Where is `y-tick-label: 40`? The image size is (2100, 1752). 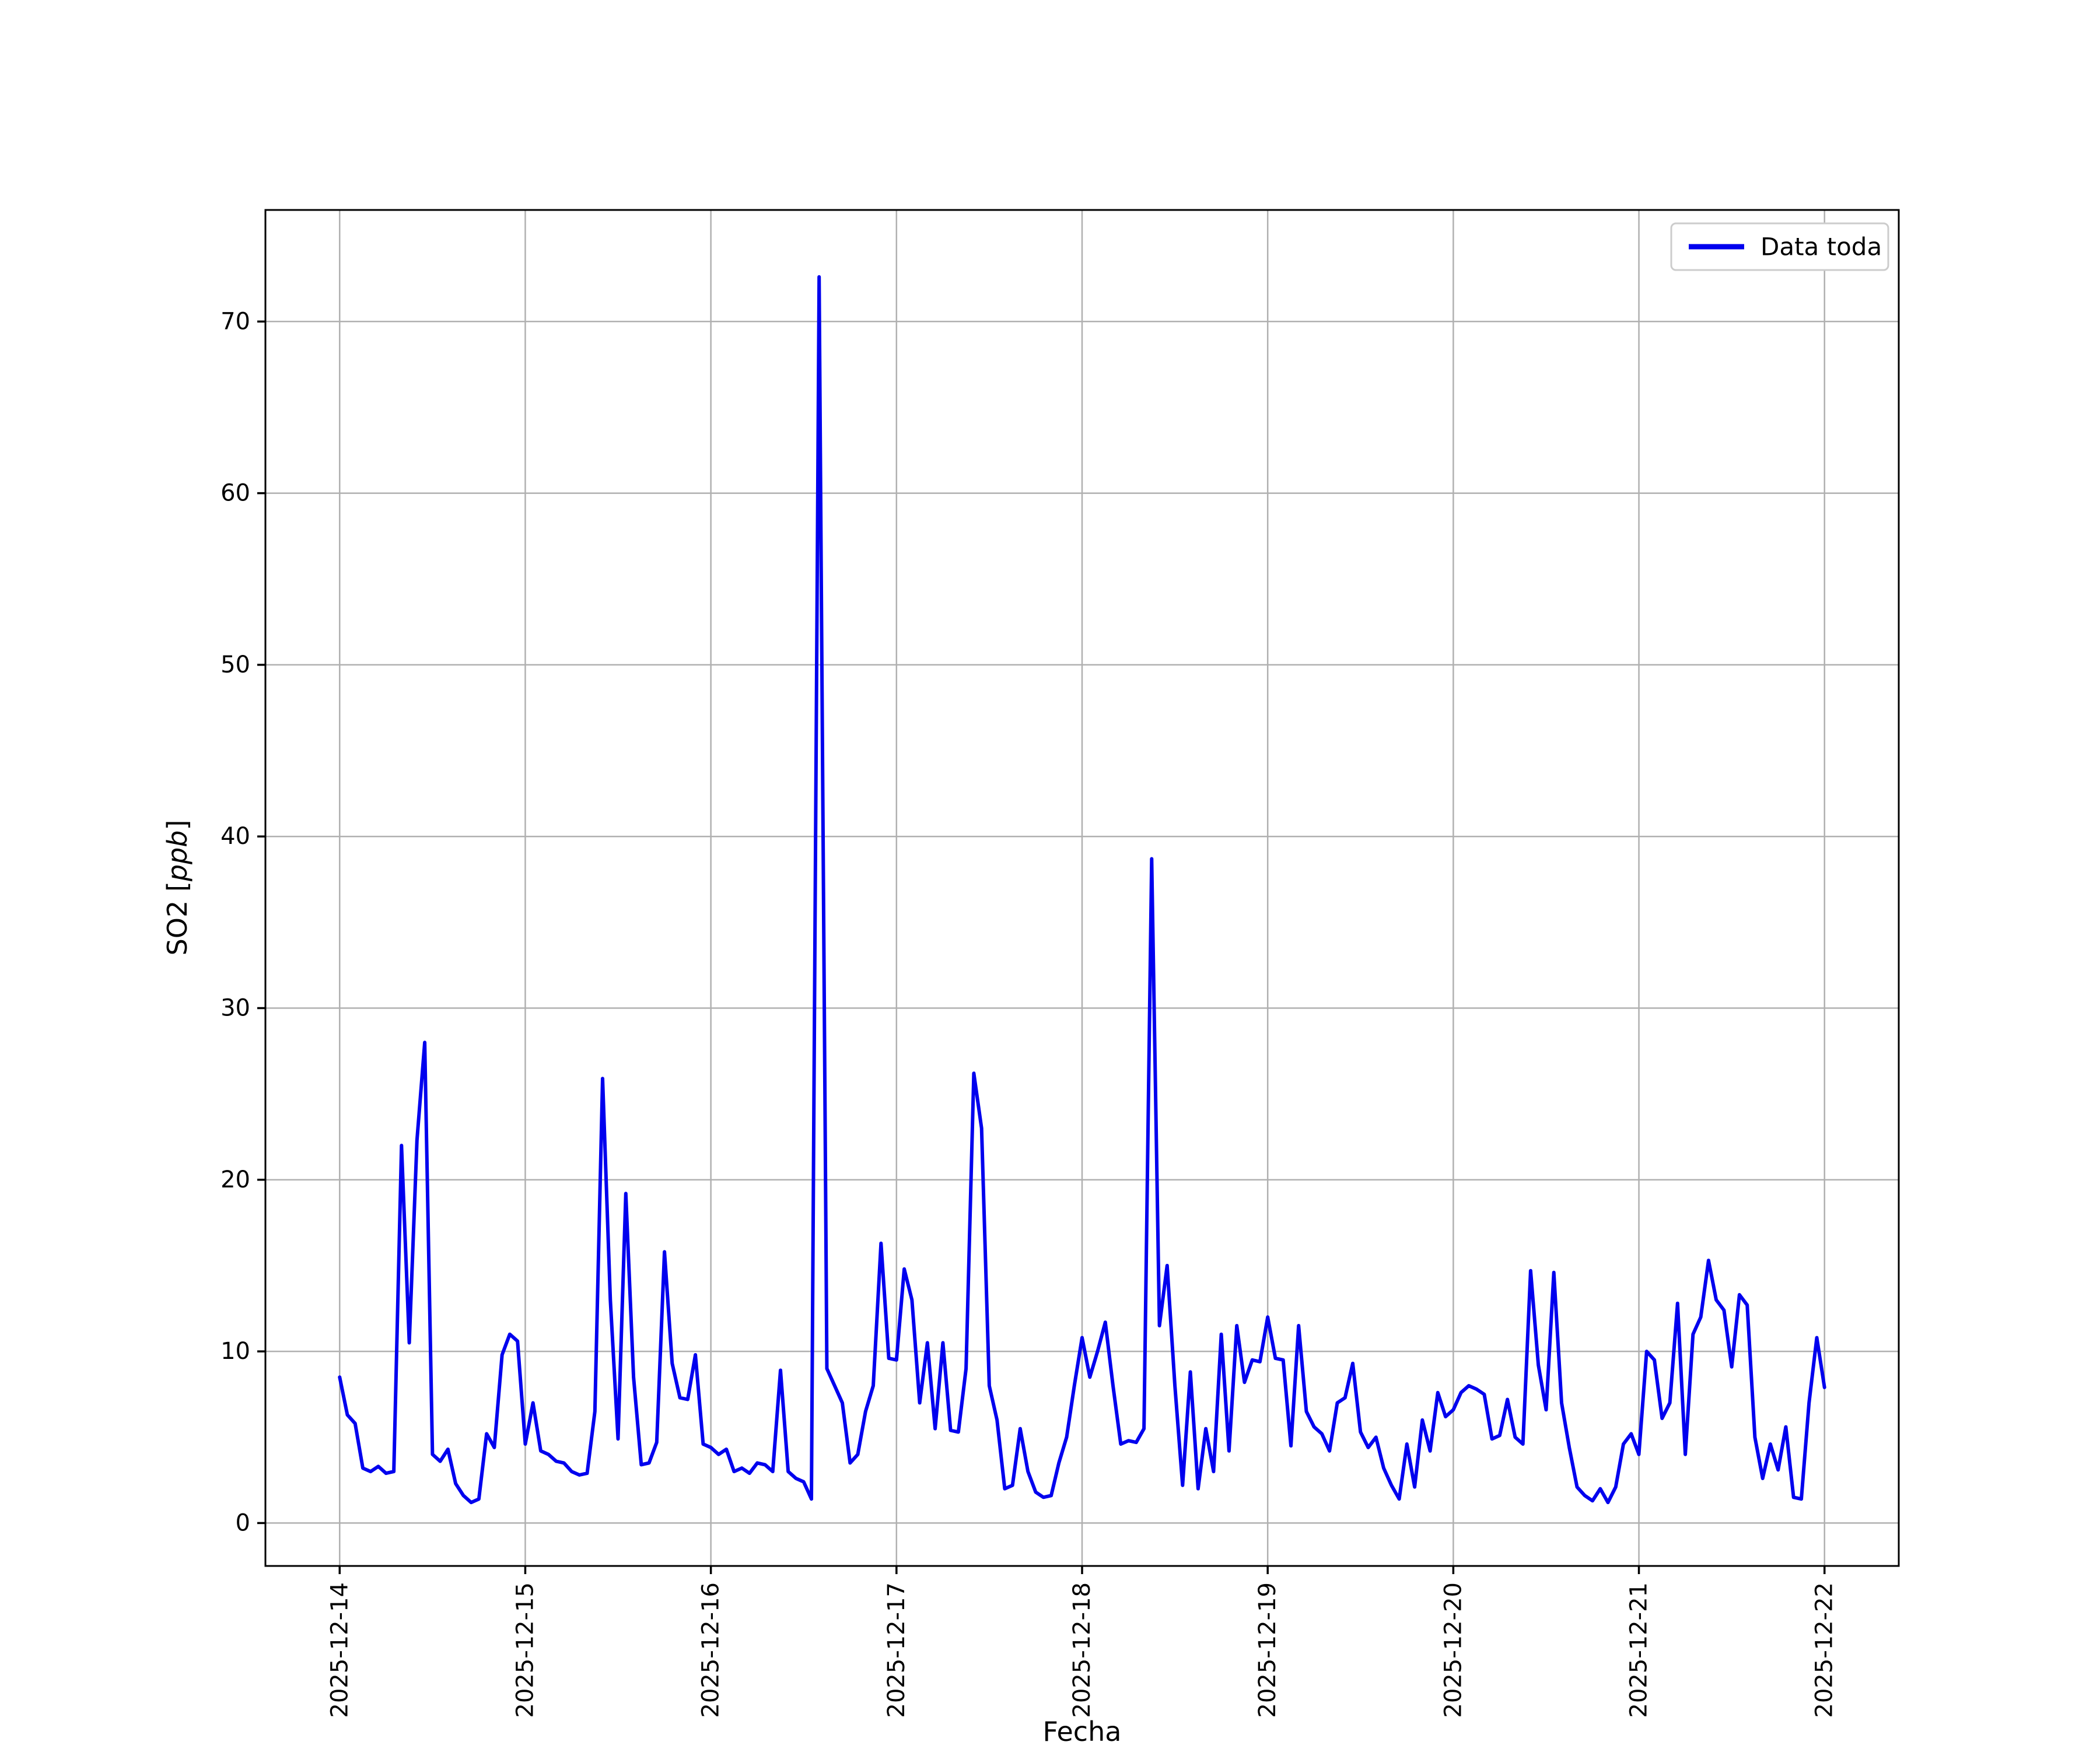 y-tick-label: 40 is located at coordinates (235, 837).